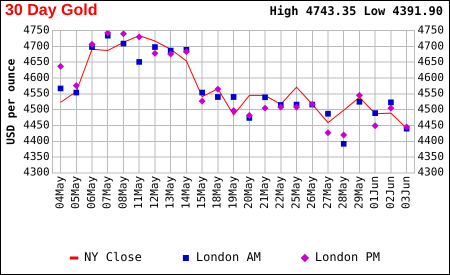  What do you see at coordinates (356, 11) in the screenshot?
I see `text: High 4743.35 Low 4391.90` at bounding box center [356, 11].